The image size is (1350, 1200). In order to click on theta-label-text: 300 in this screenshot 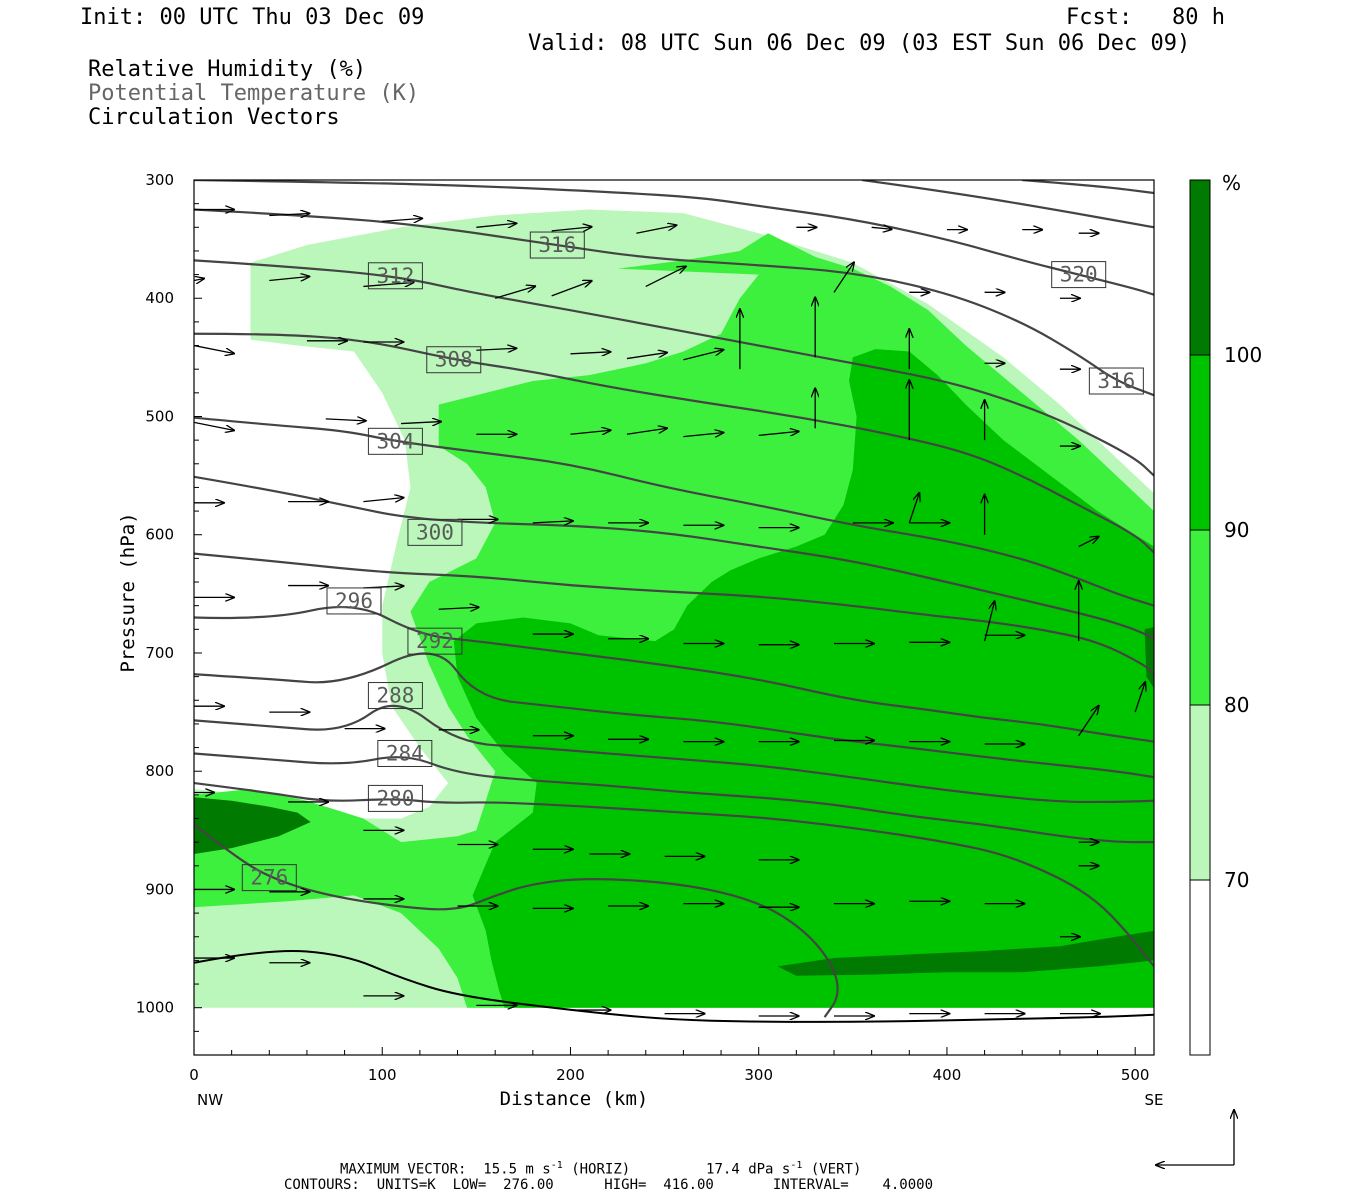, I will do `click(435, 532)`.